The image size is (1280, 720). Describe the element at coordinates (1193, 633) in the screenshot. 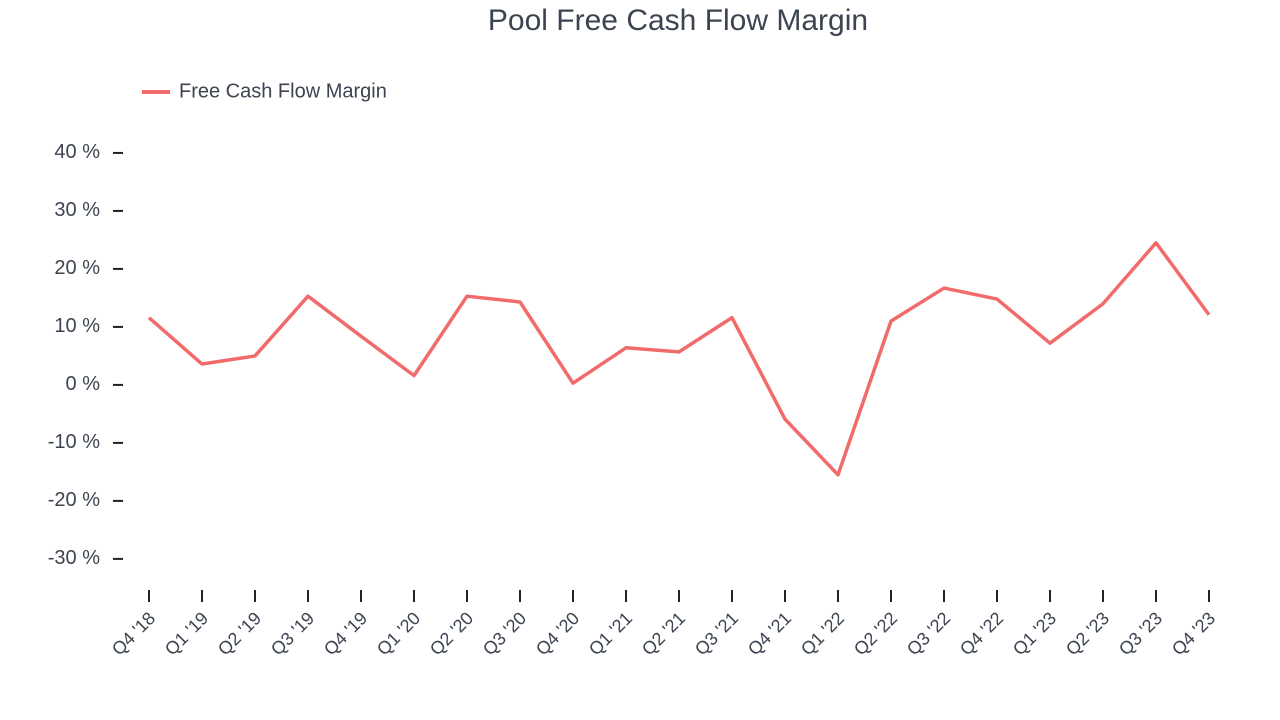

I see `x-tick-label: Q4 '23` at that location.